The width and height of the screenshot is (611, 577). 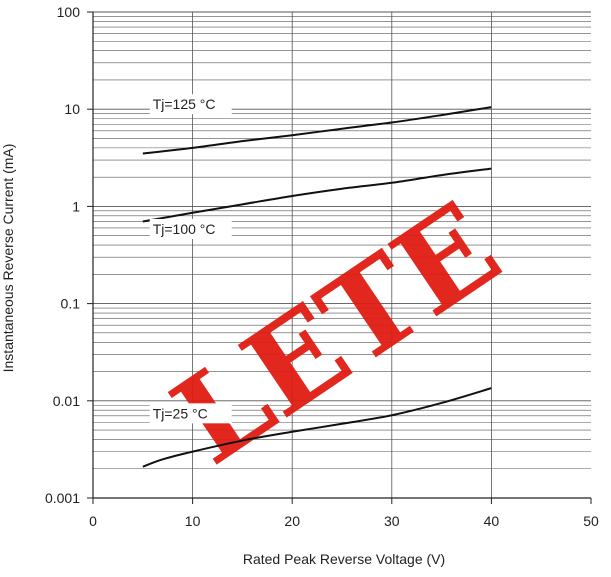 I want to click on y-tick-label: 0.001, so click(x=62, y=498).